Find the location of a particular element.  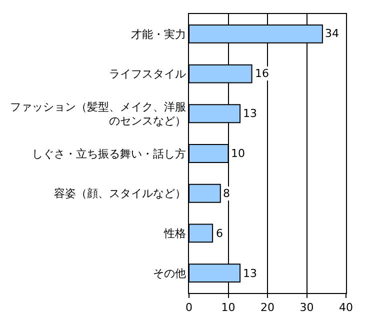

y-tick-label: ファッション（髪型、メイク、洋服のセンスなど） is located at coordinates (98, 114).